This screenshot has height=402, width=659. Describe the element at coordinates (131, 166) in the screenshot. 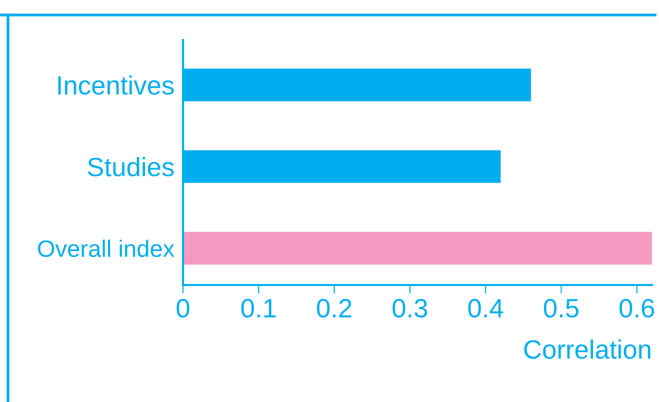

I see `y-tick-label: Studies` at that location.